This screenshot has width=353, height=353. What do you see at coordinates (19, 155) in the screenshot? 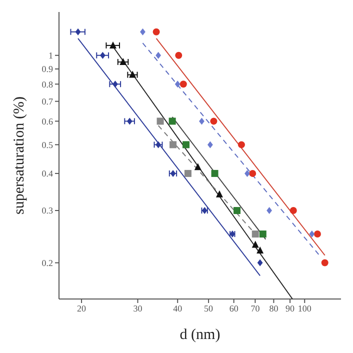
I see `y-axis-title: supersaturation (%)` at bounding box center [19, 155].